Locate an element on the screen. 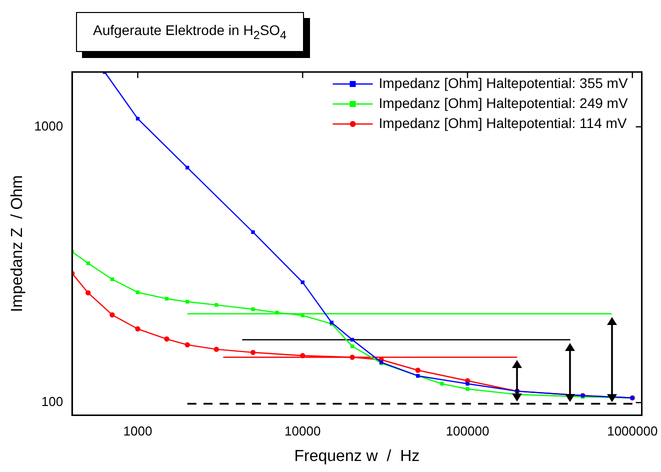  legend-label: Impedanz [Ohm] Haltepotential: 114 mV is located at coordinates (503, 122).